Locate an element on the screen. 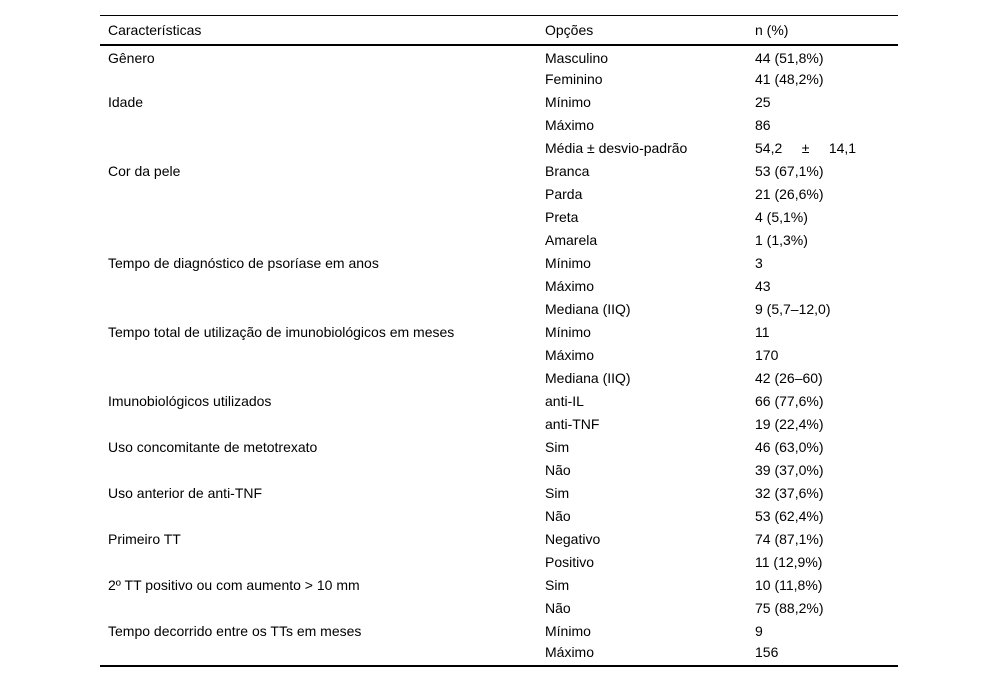  cell-opcao: Feminino is located at coordinates (574, 79).